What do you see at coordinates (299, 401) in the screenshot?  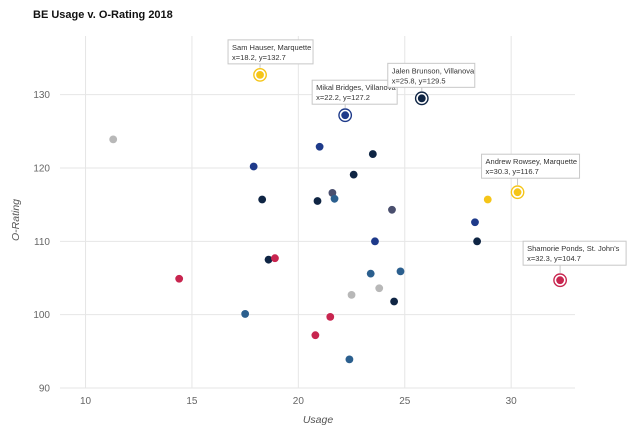 I see `x-tick-label: 20` at bounding box center [299, 401].